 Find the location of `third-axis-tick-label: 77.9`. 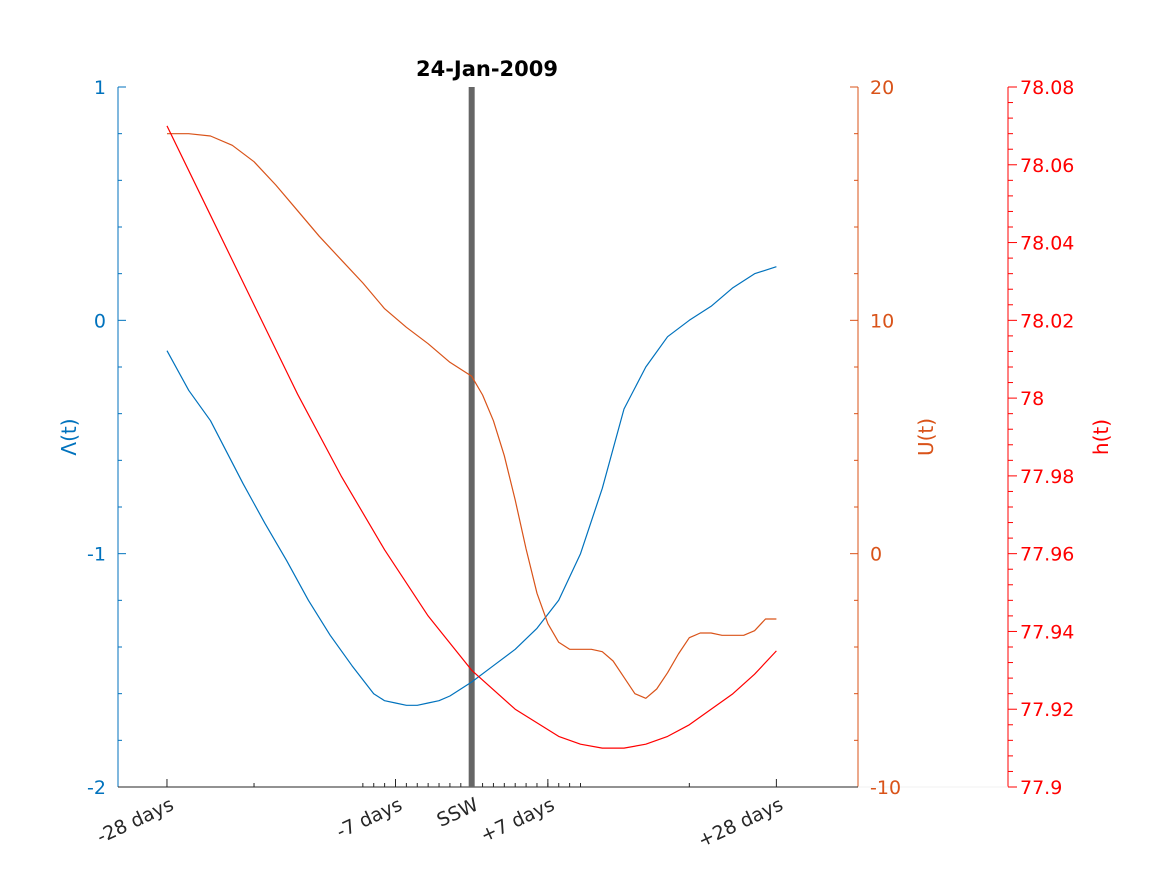

third-axis-tick-label: 77.9 is located at coordinates (1041, 788).